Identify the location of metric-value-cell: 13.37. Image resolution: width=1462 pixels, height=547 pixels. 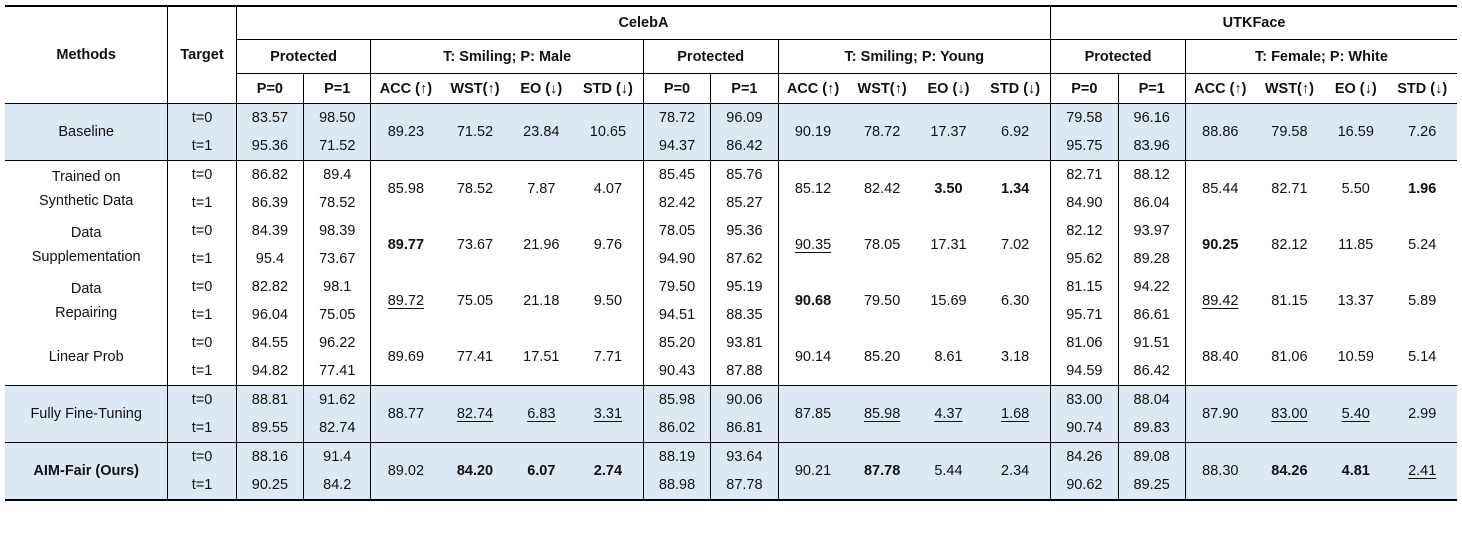
(1355, 301).